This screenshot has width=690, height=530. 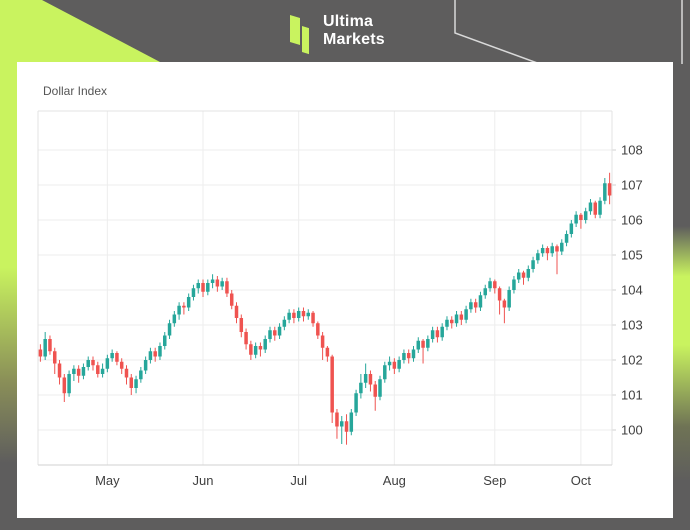 I want to click on logo-bar-left, so click(x=295, y=30).